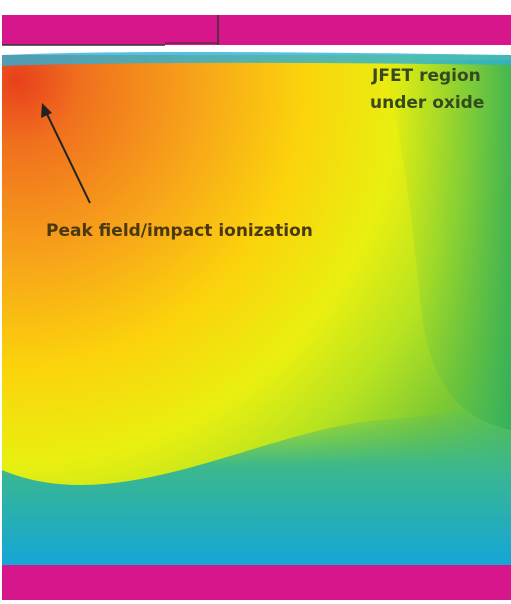 This screenshot has height=604, width=511. What do you see at coordinates (255, 7) in the screenshot?
I see `top-margin` at bounding box center [255, 7].